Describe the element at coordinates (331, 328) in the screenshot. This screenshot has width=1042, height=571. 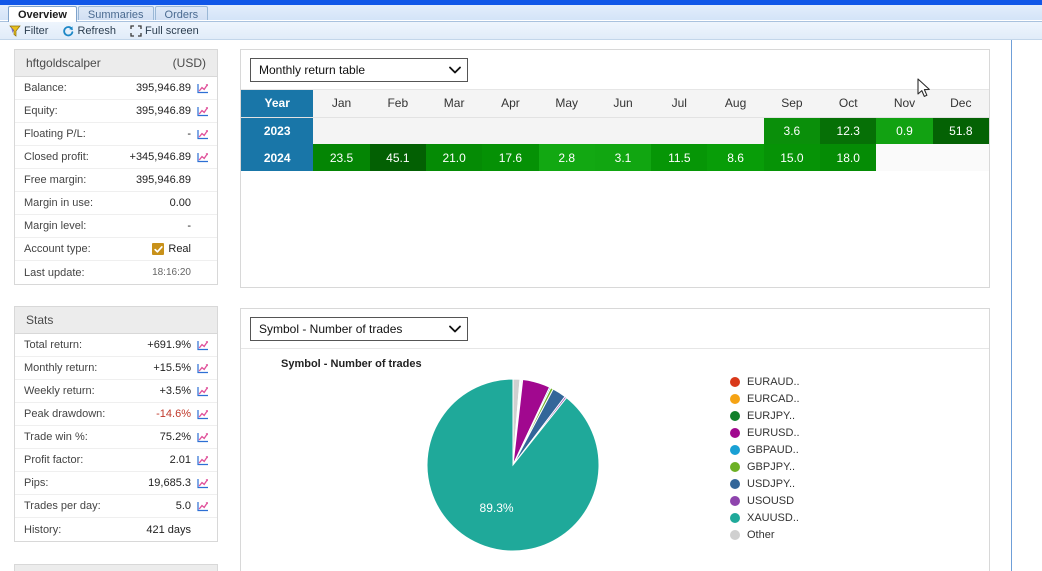
I see `pie-view-value: Symbol - Number of trades` at that location.